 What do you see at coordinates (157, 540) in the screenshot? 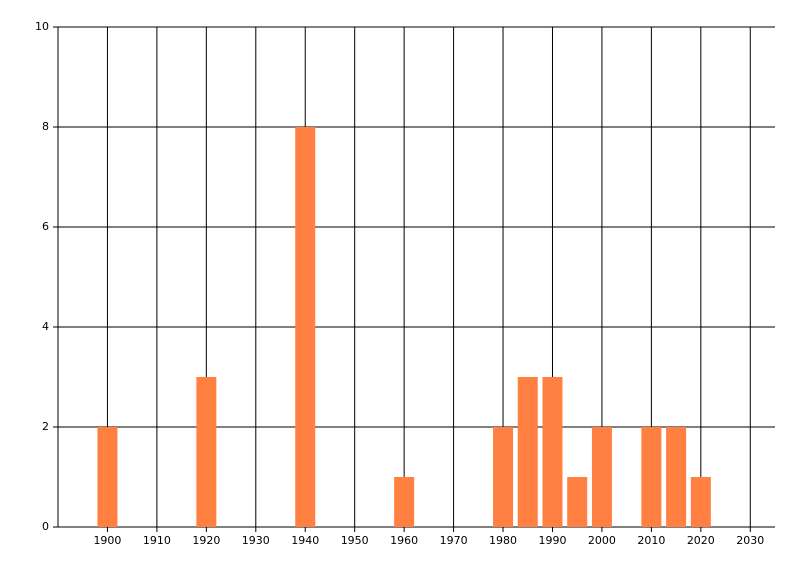
I see `x-tick-label: 1910` at bounding box center [157, 540].